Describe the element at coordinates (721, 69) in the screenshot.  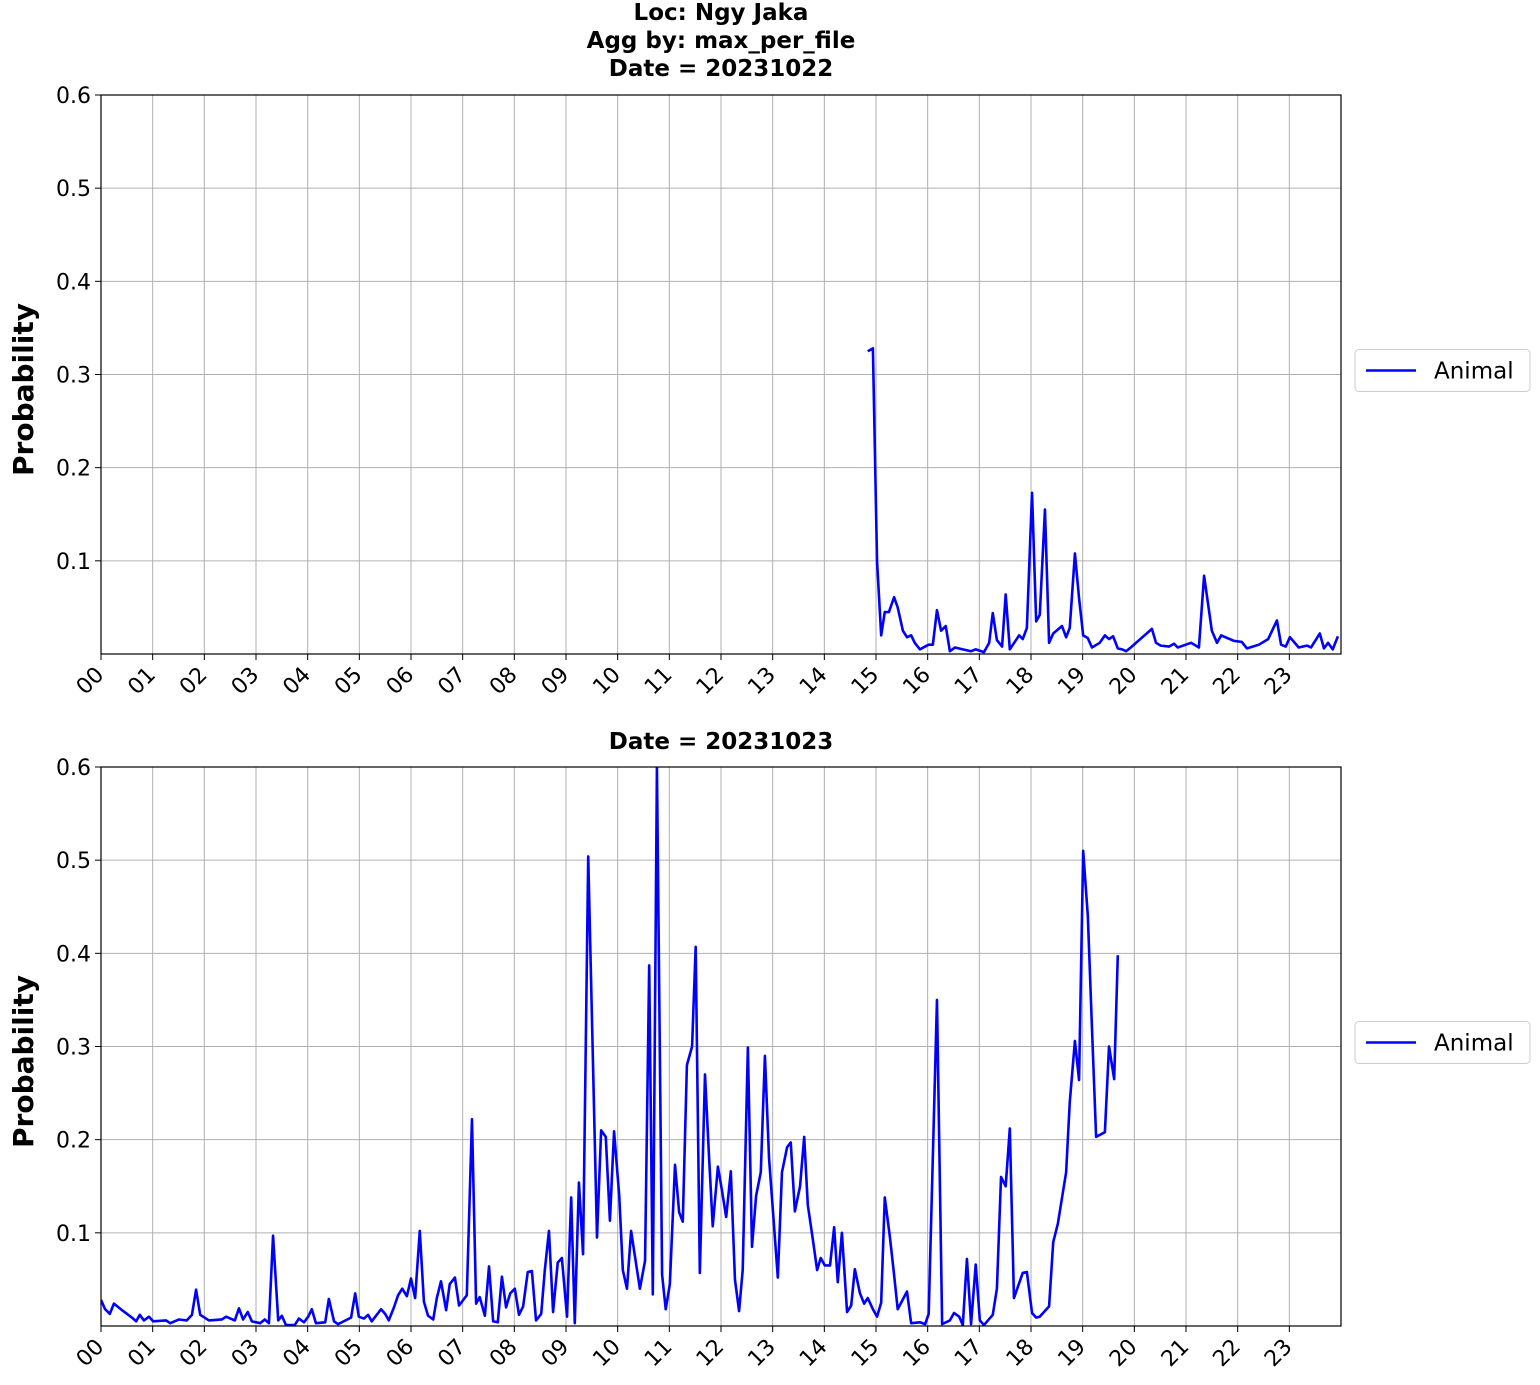
I see `chart-title: Date = 20231022` at that location.